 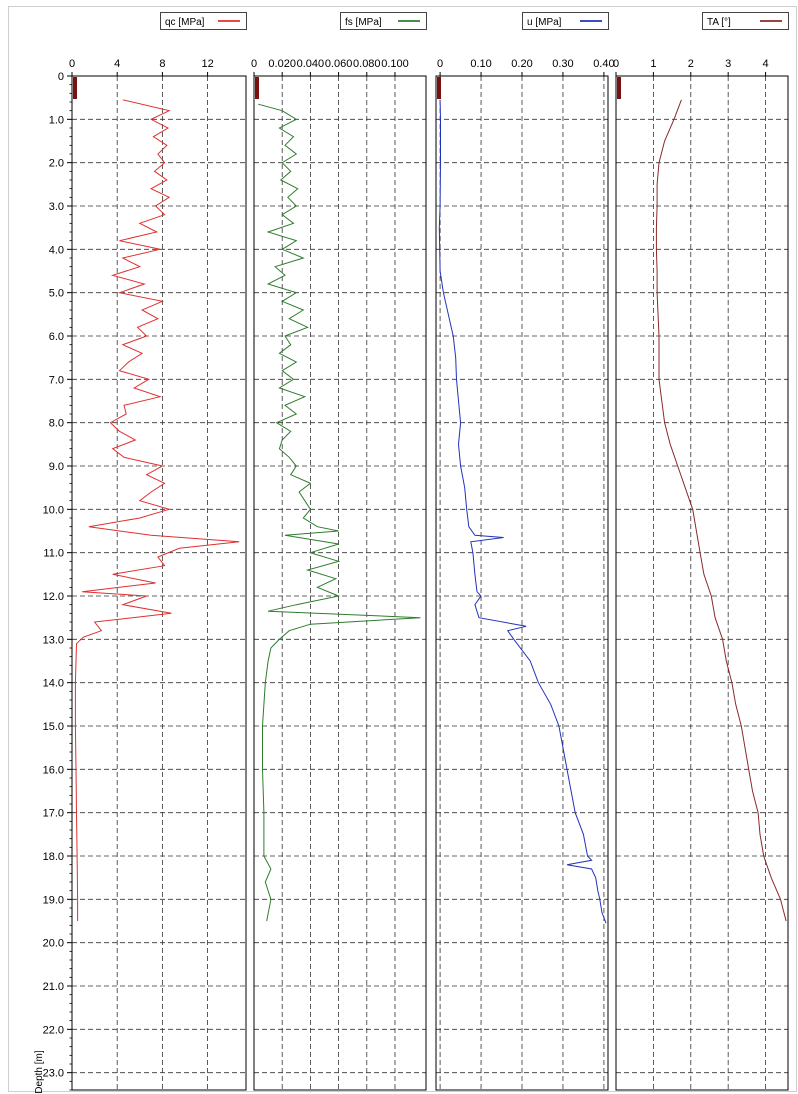 I want to click on x-tick-label: 0.20, so click(x=521, y=64).